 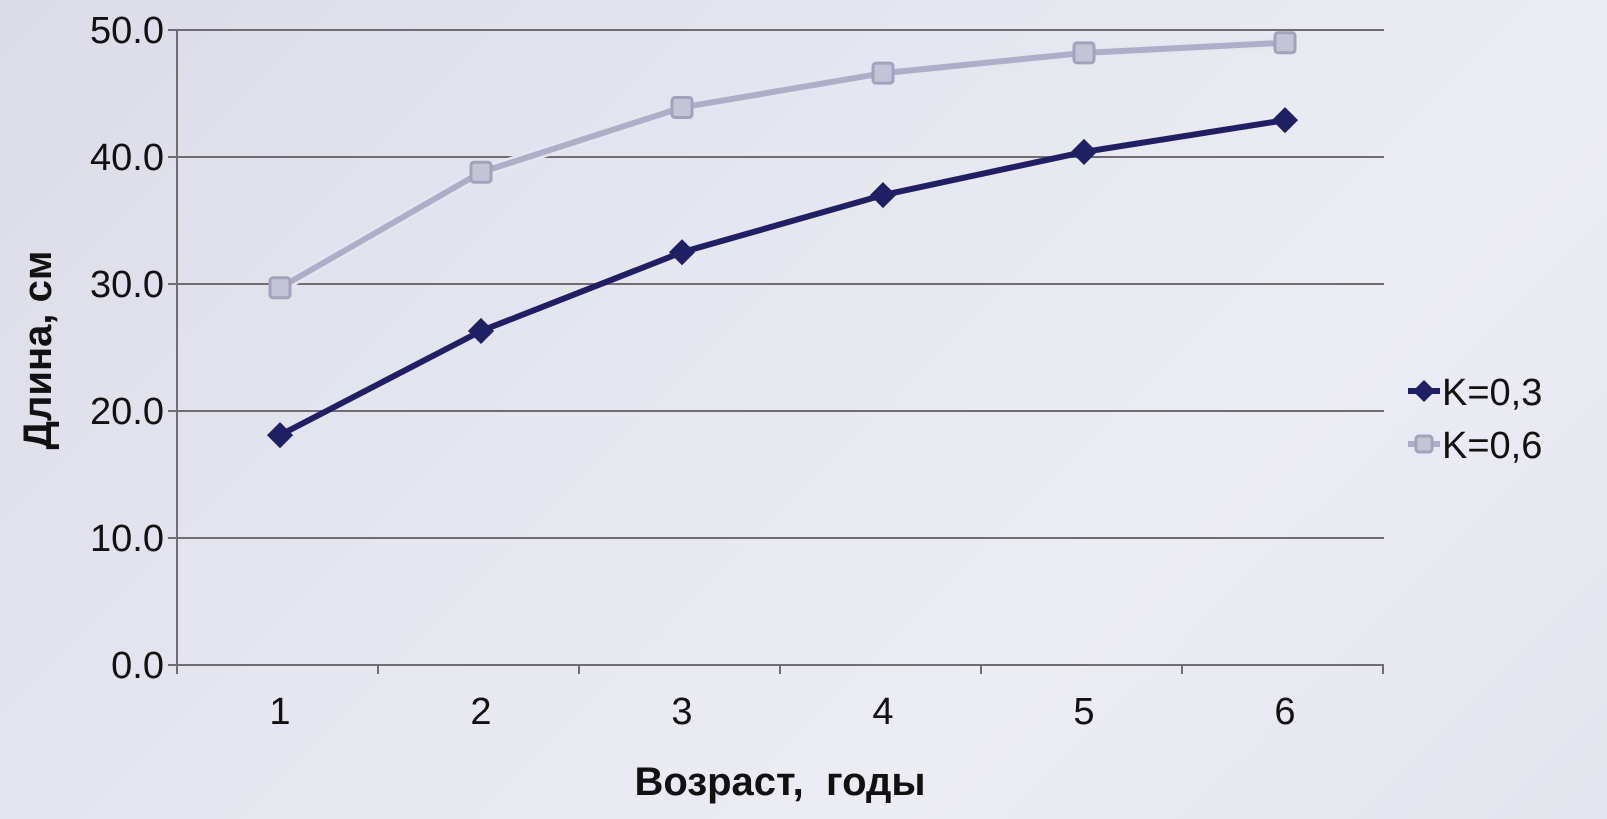 What do you see at coordinates (127, 158) in the screenshot?
I see `y-tick-label: 40.0` at bounding box center [127, 158].